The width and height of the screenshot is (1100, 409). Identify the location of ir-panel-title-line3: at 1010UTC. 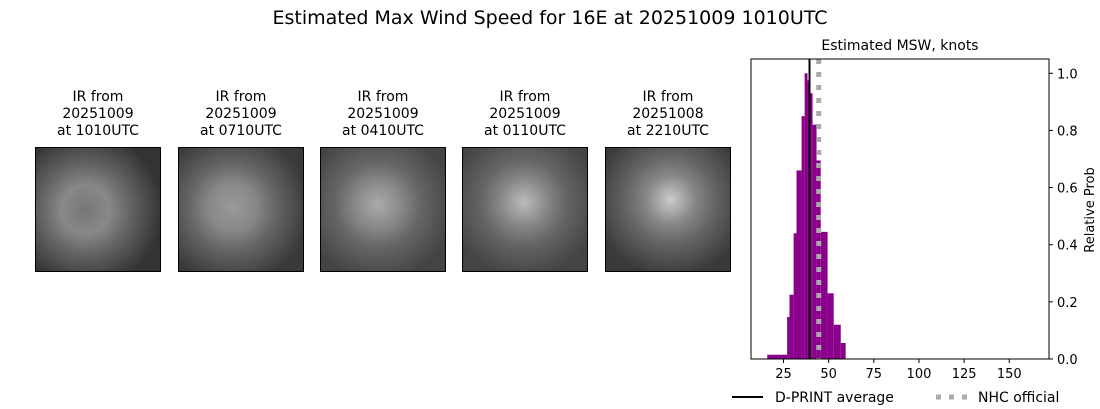
(98, 131).